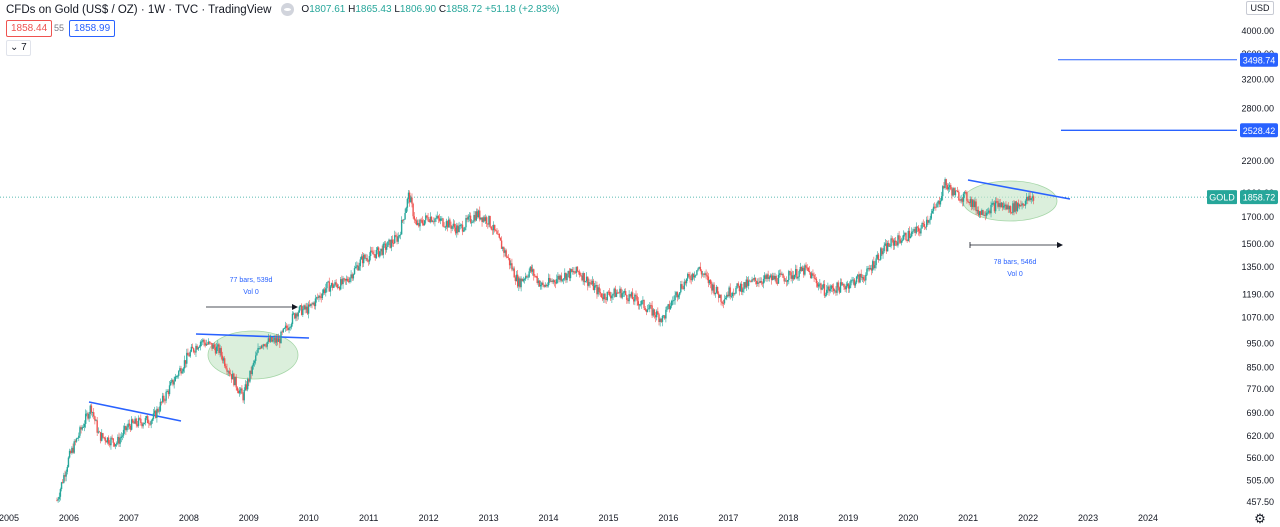 This screenshot has height=527, width=1280. What do you see at coordinates (1028, 518) in the screenshot?
I see `time-tick-label: 2022` at bounding box center [1028, 518].